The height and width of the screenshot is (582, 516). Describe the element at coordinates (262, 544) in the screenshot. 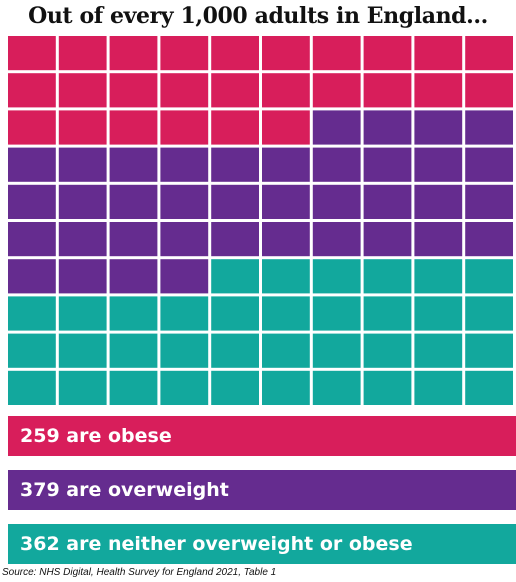

I see `legend-neither: 362 are neither overweight or obese` at that location.